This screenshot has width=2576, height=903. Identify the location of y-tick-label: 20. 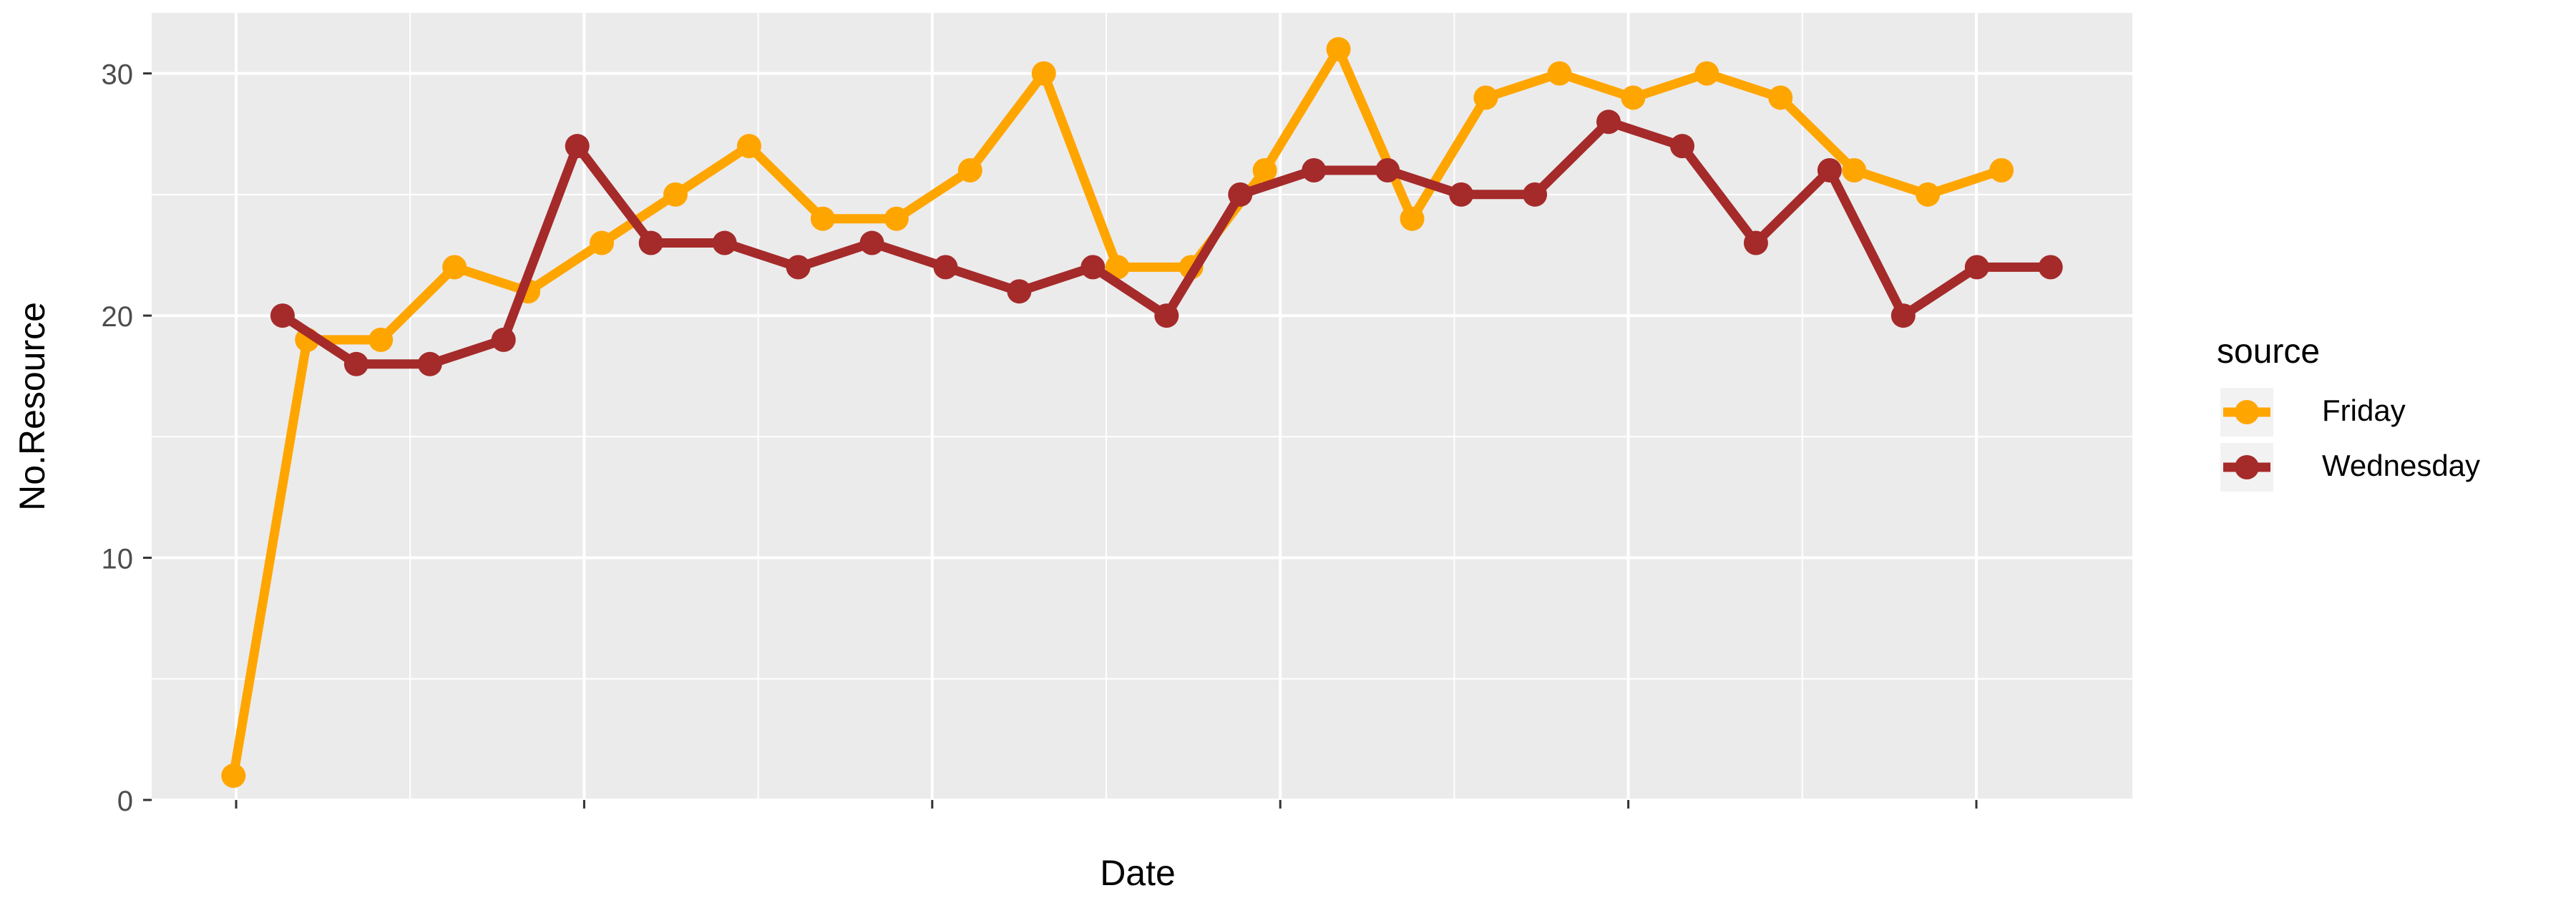
(118, 317).